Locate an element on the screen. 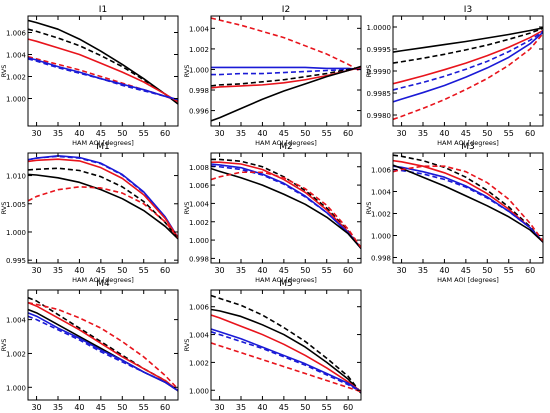 This screenshot has width=550, height=413. y-tick-label: 0.9995 is located at coordinates (379, 50).